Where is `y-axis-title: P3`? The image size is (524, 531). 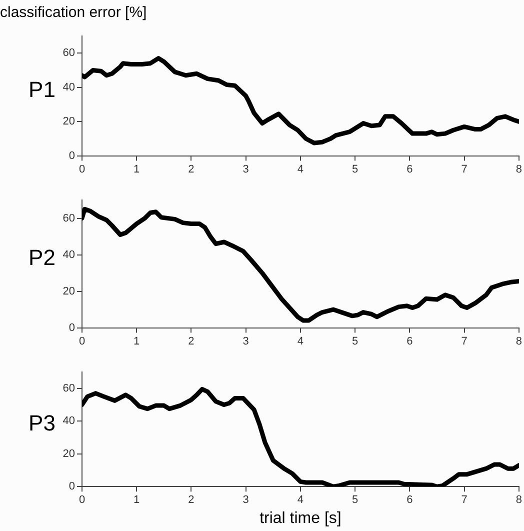 y-axis-title: P3 is located at coordinates (42, 423).